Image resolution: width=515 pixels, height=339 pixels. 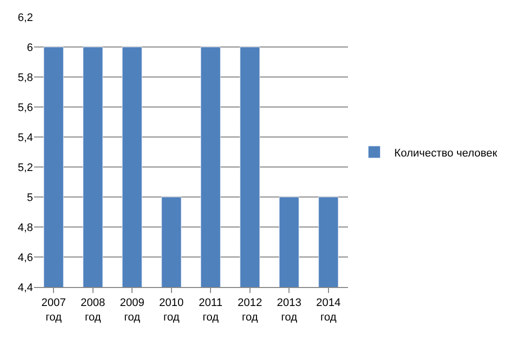 I want to click on y-tick-label: 6,2, so click(x=25, y=18).